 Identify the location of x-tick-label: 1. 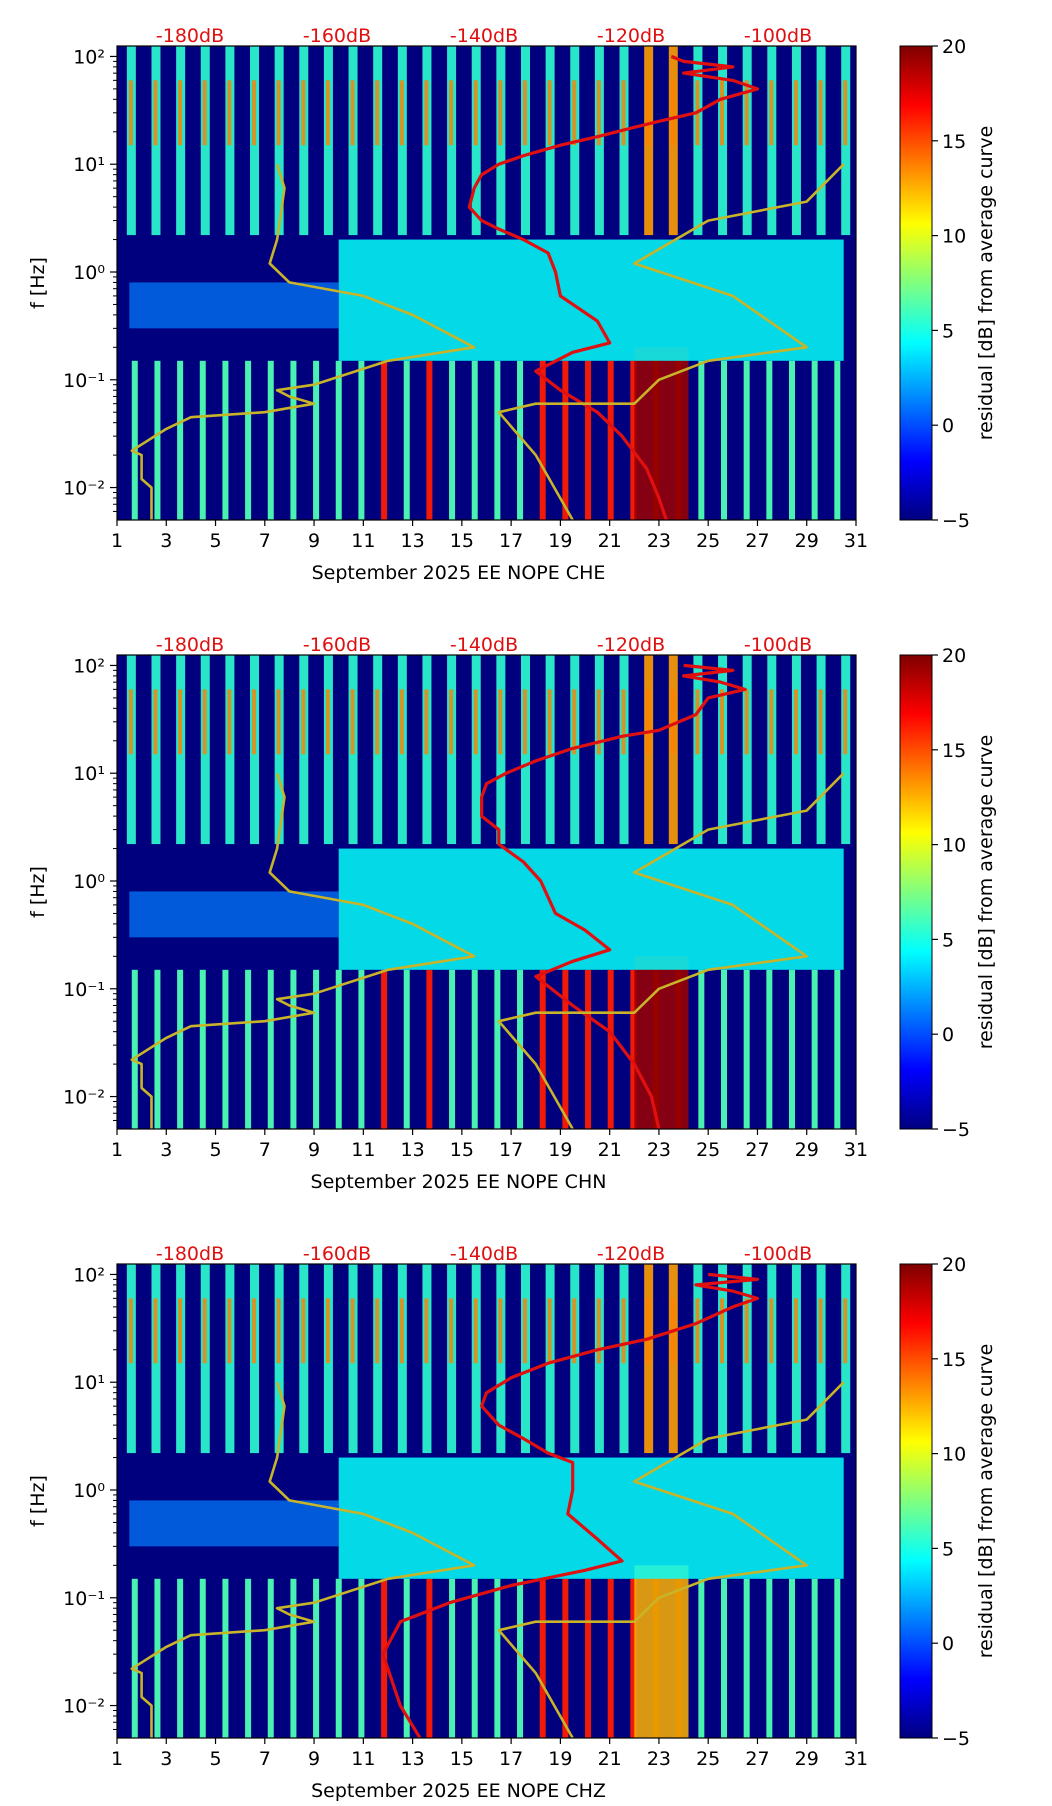
(117, 1759).